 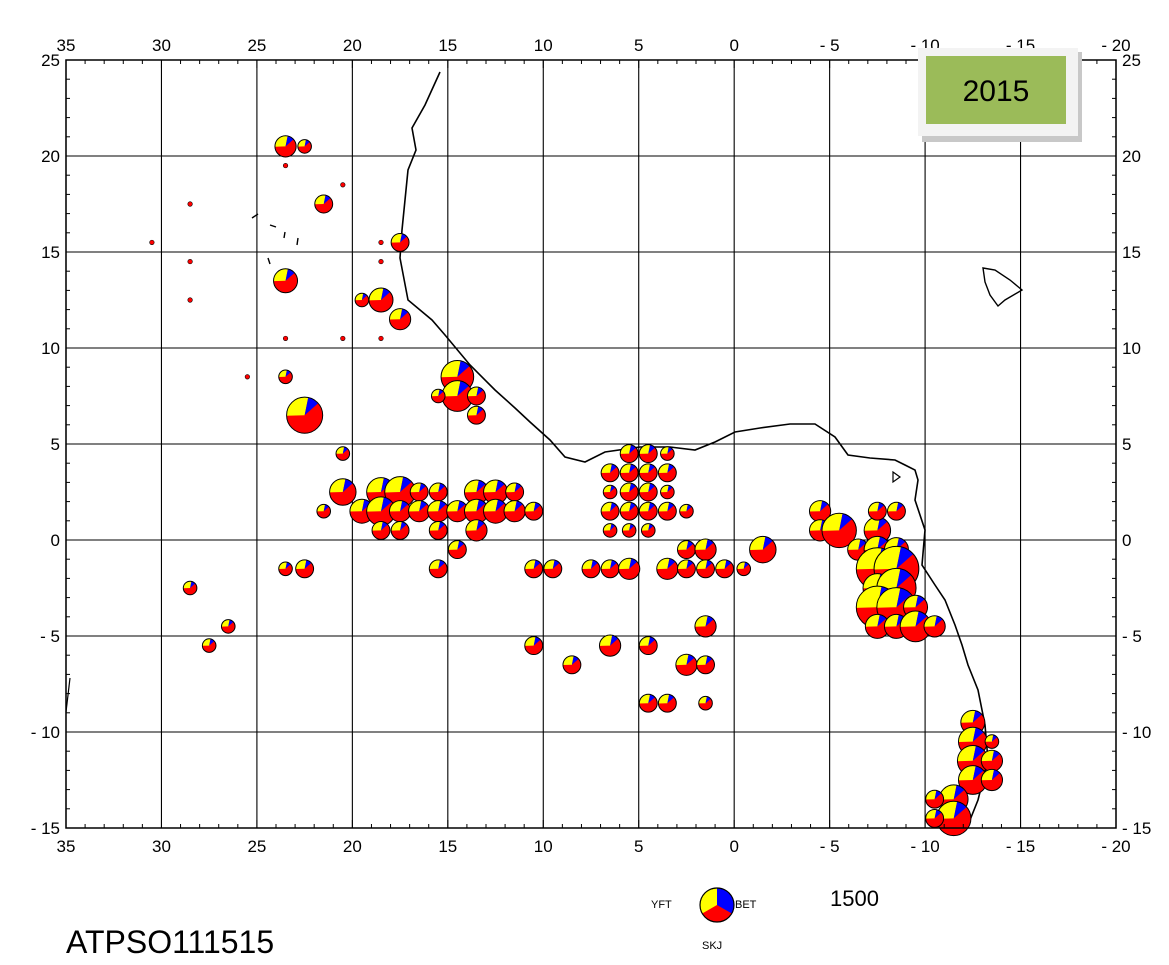 I want to click on lat-label-right: 20, so click(x=1131, y=156).